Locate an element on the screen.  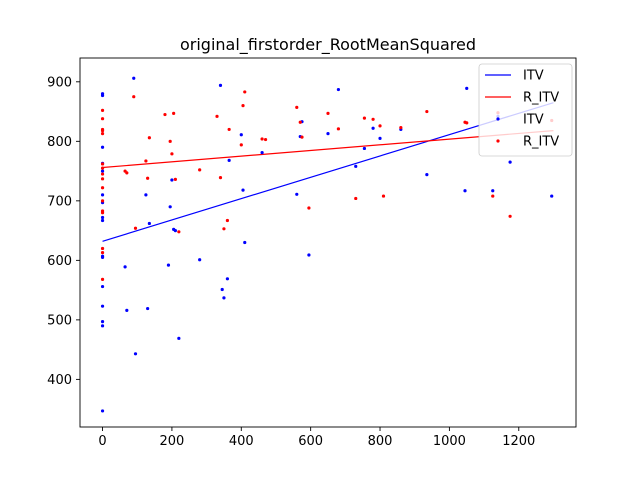
x-tick-label: 0 is located at coordinates (102, 441).